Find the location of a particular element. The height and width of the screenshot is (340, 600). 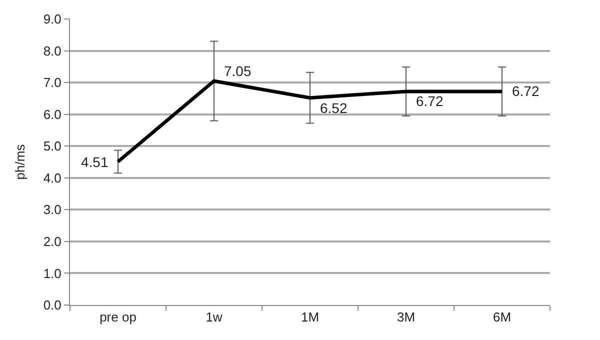

y-tick-label: 8.0 is located at coordinates (52, 50).